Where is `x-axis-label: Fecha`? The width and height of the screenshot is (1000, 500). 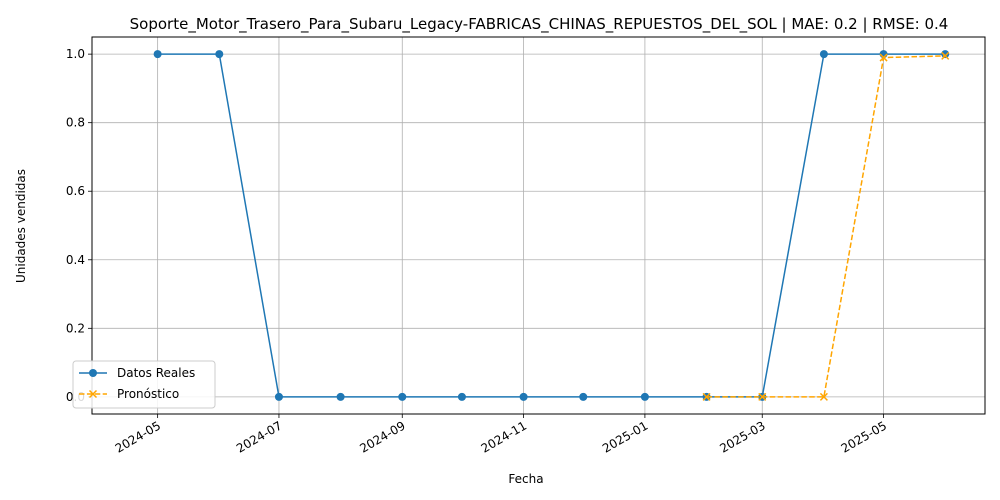 x-axis-label: Fecha is located at coordinates (525, 479).